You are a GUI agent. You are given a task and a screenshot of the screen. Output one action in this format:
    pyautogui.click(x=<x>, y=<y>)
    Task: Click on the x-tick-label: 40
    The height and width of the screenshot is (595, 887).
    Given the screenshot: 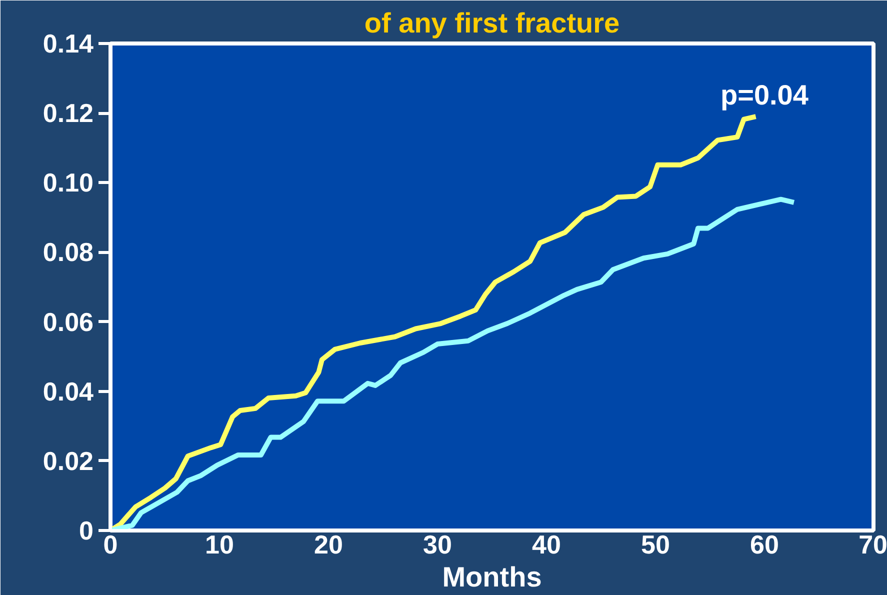 What is the action you would take?
    pyautogui.click(x=546, y=545)
    